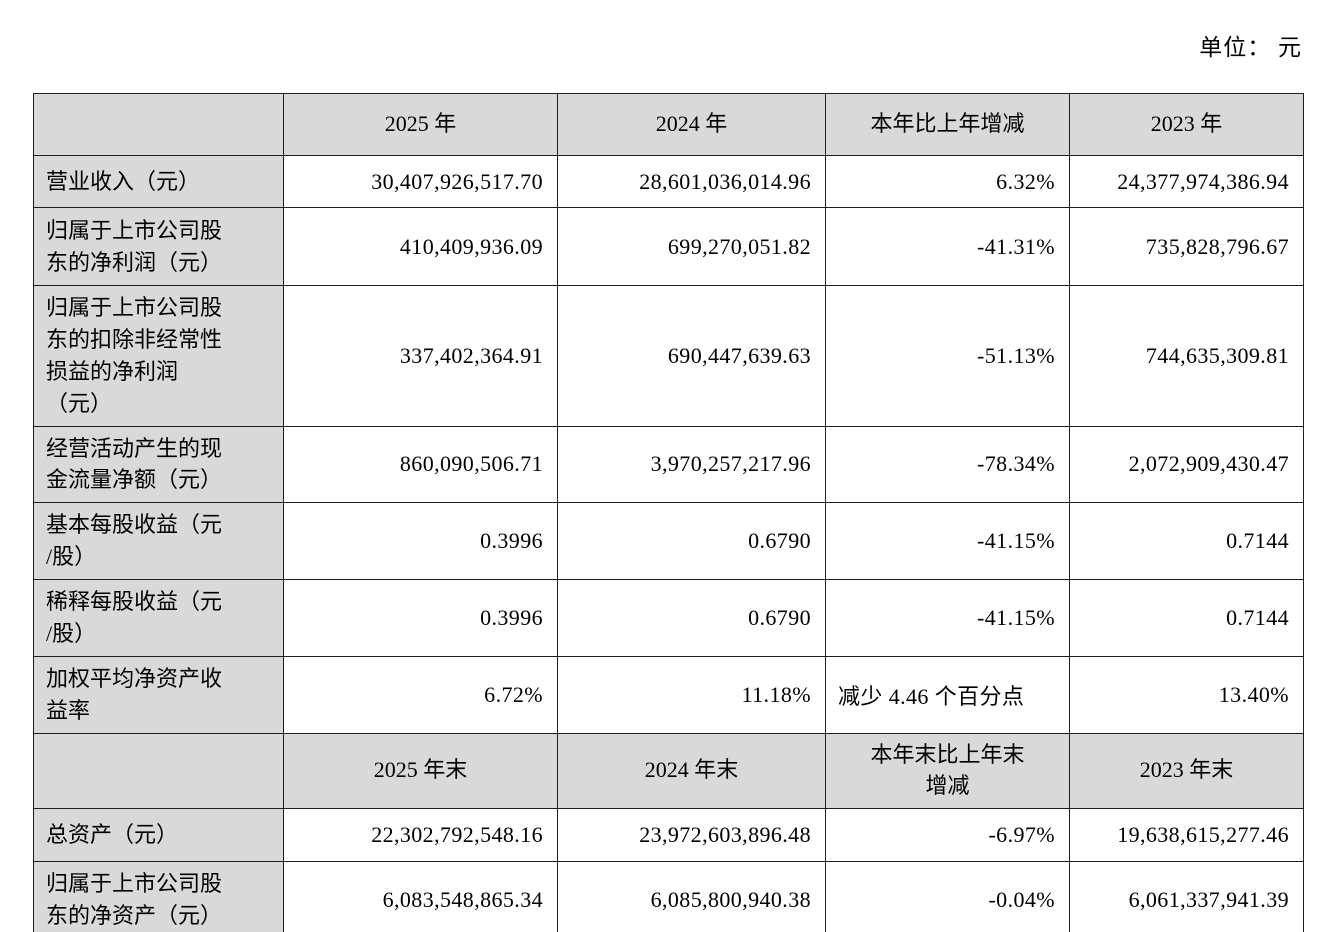 The height and width of the screenshot is (932, 1338). What do you see at coordinates (1186, 834) in the screenshot?
I see `value-2023-end: 19,638,615,277.46` at bounding box center [1186, 834].